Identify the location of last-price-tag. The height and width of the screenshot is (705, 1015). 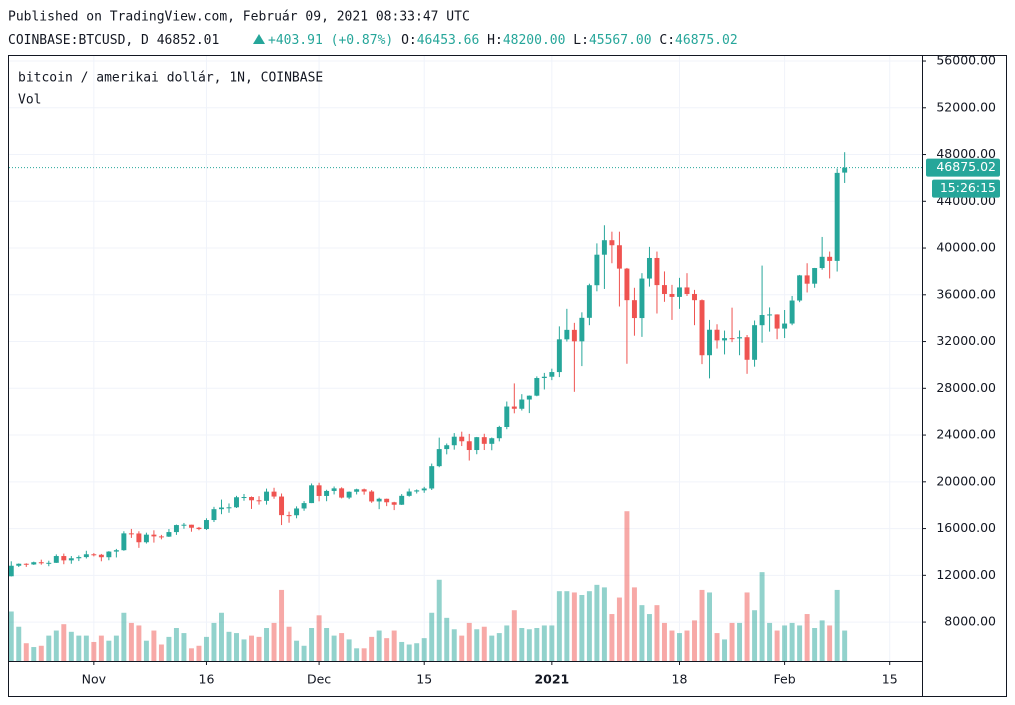
(963, 167).